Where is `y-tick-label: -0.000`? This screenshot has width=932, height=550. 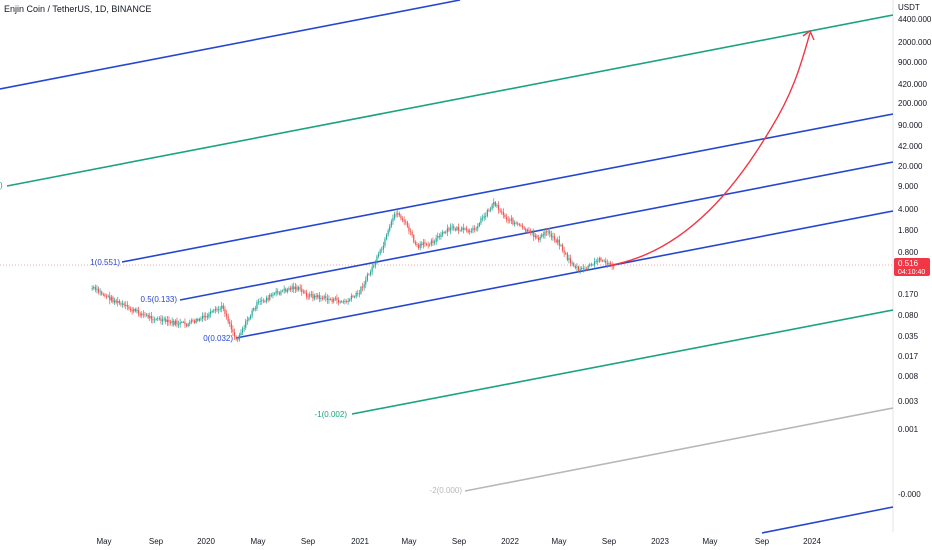
y-tick-label: -0.000 is located at coordinates (909, 494).